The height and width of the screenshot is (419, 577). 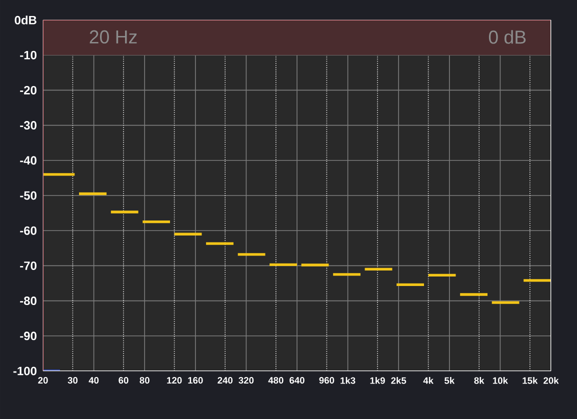 I want to click on x-tick-label: 8k, so click(x=479, y=380).